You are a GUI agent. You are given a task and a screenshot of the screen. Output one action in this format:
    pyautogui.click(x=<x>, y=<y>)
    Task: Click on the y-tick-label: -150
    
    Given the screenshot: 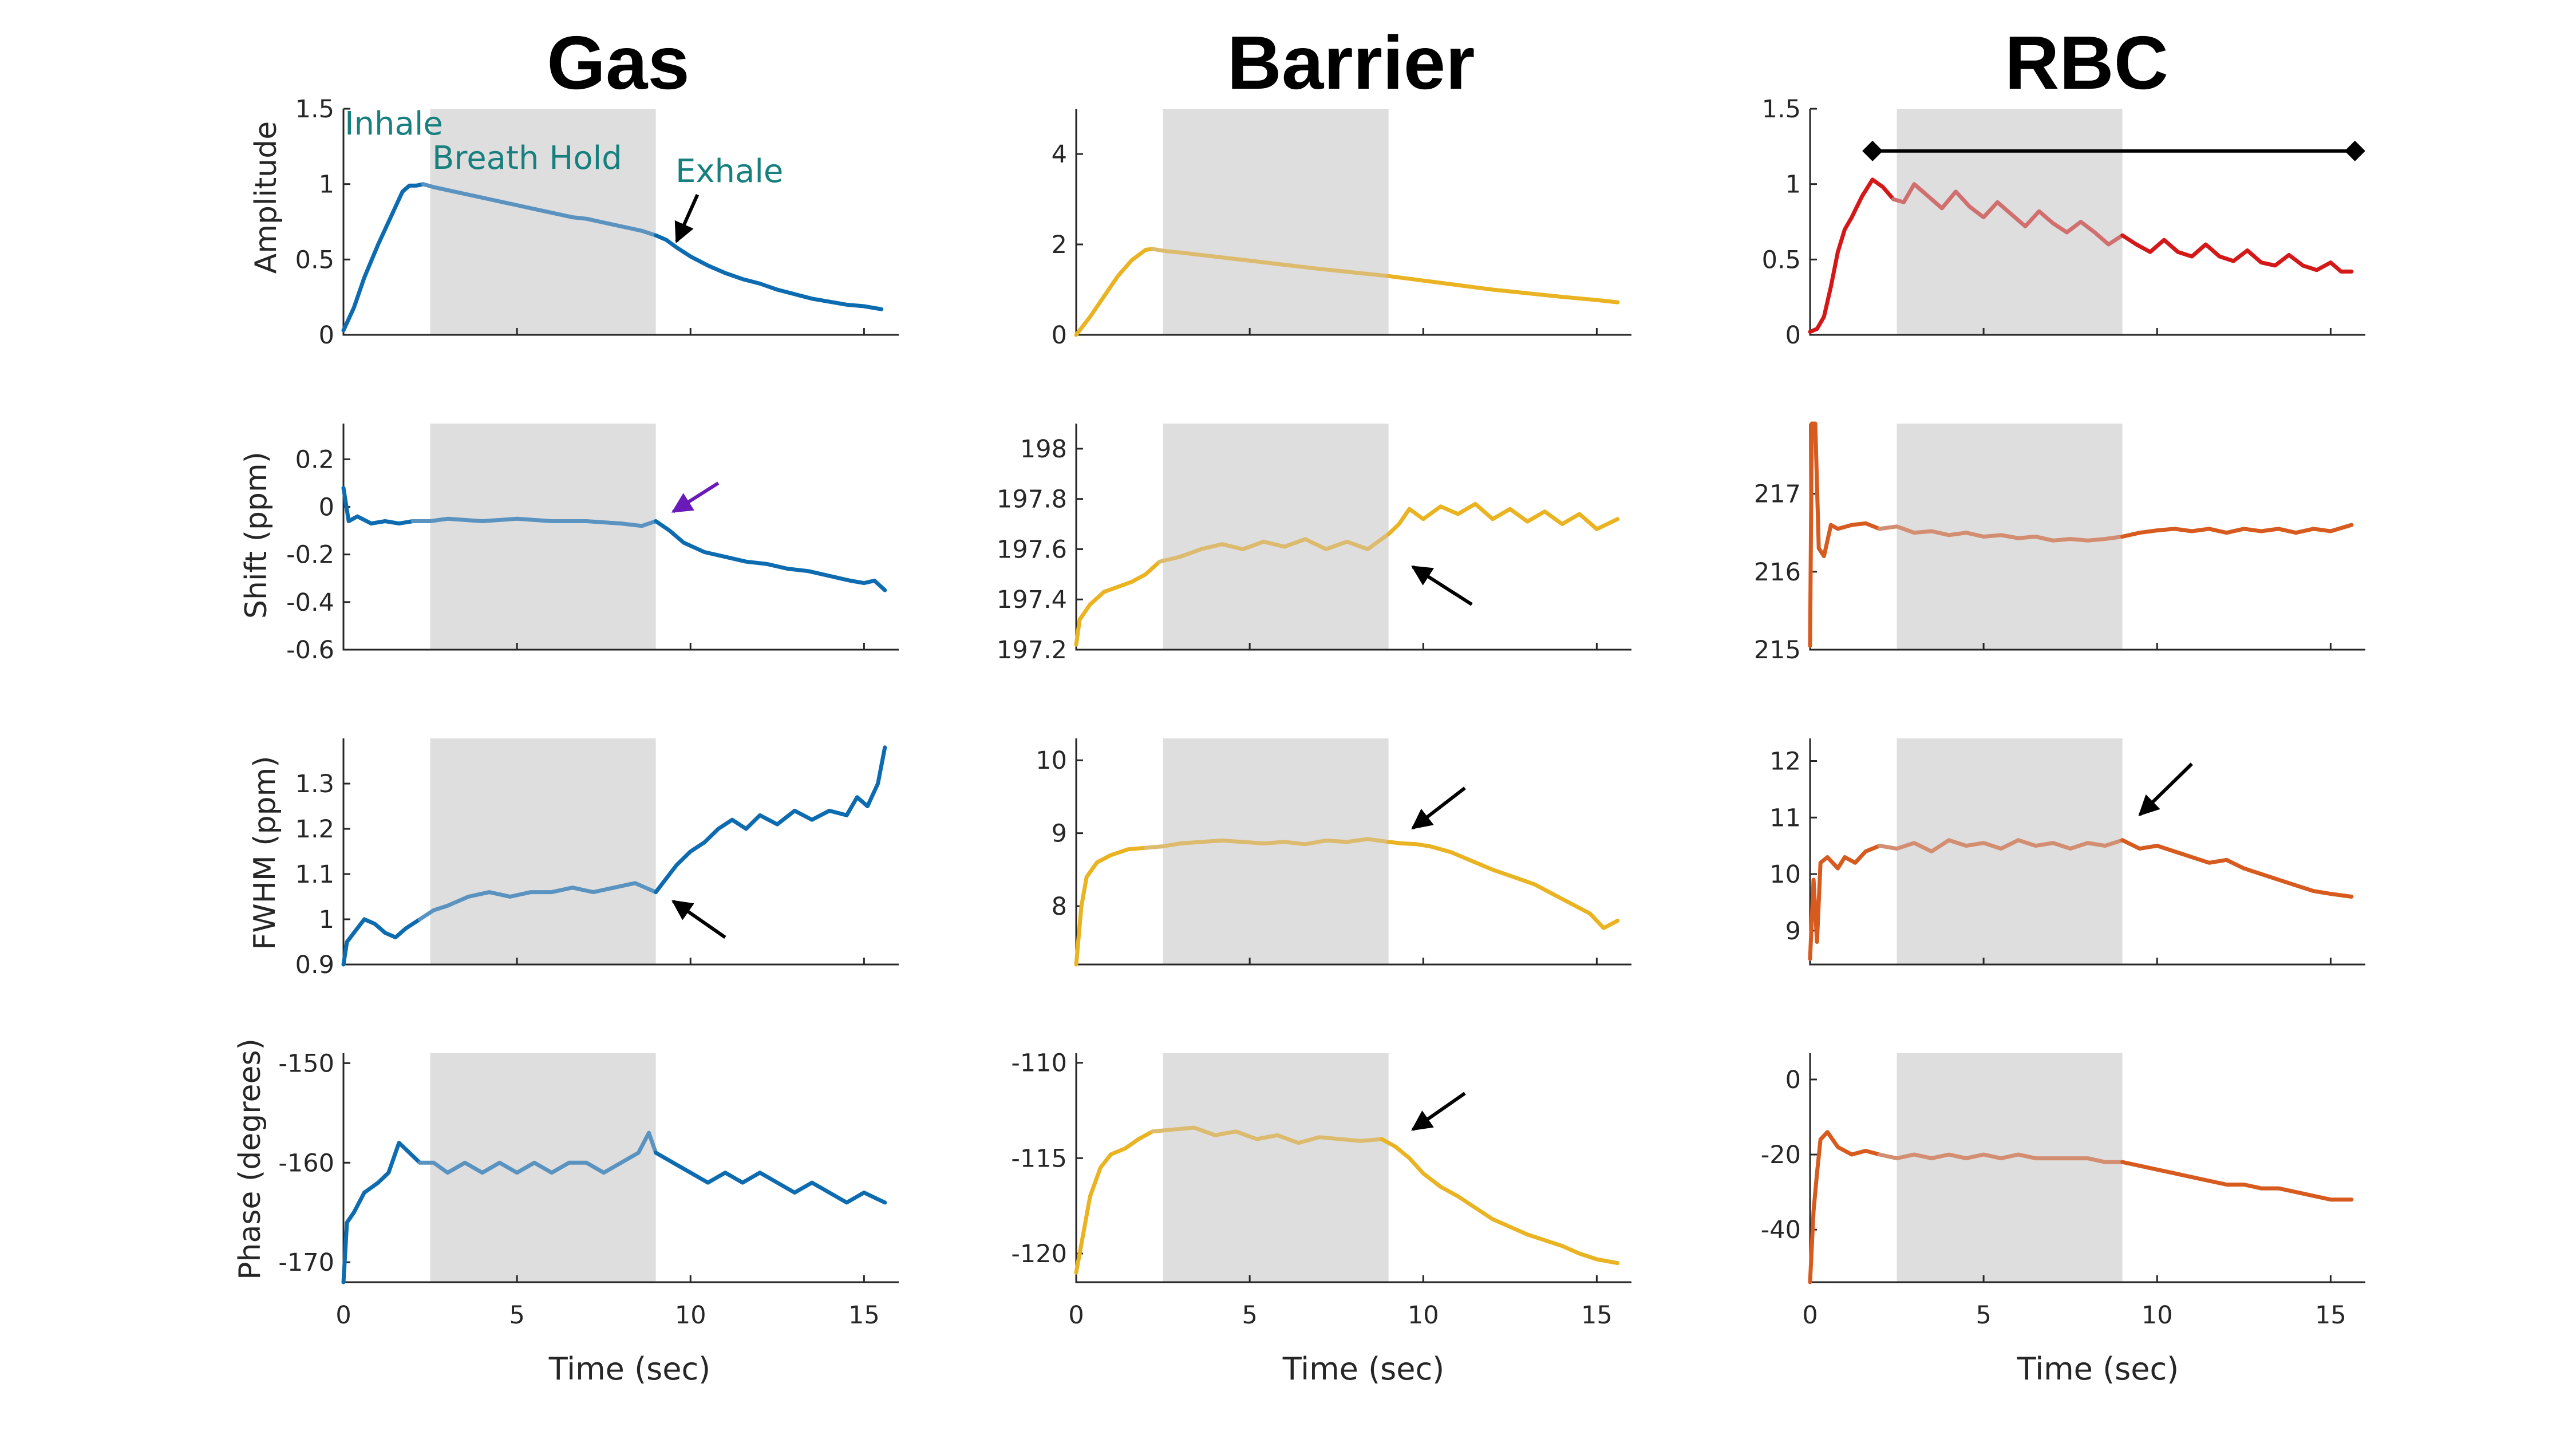 What is the action you would take?
    pyautogui.click(x=306, y=1063)
    